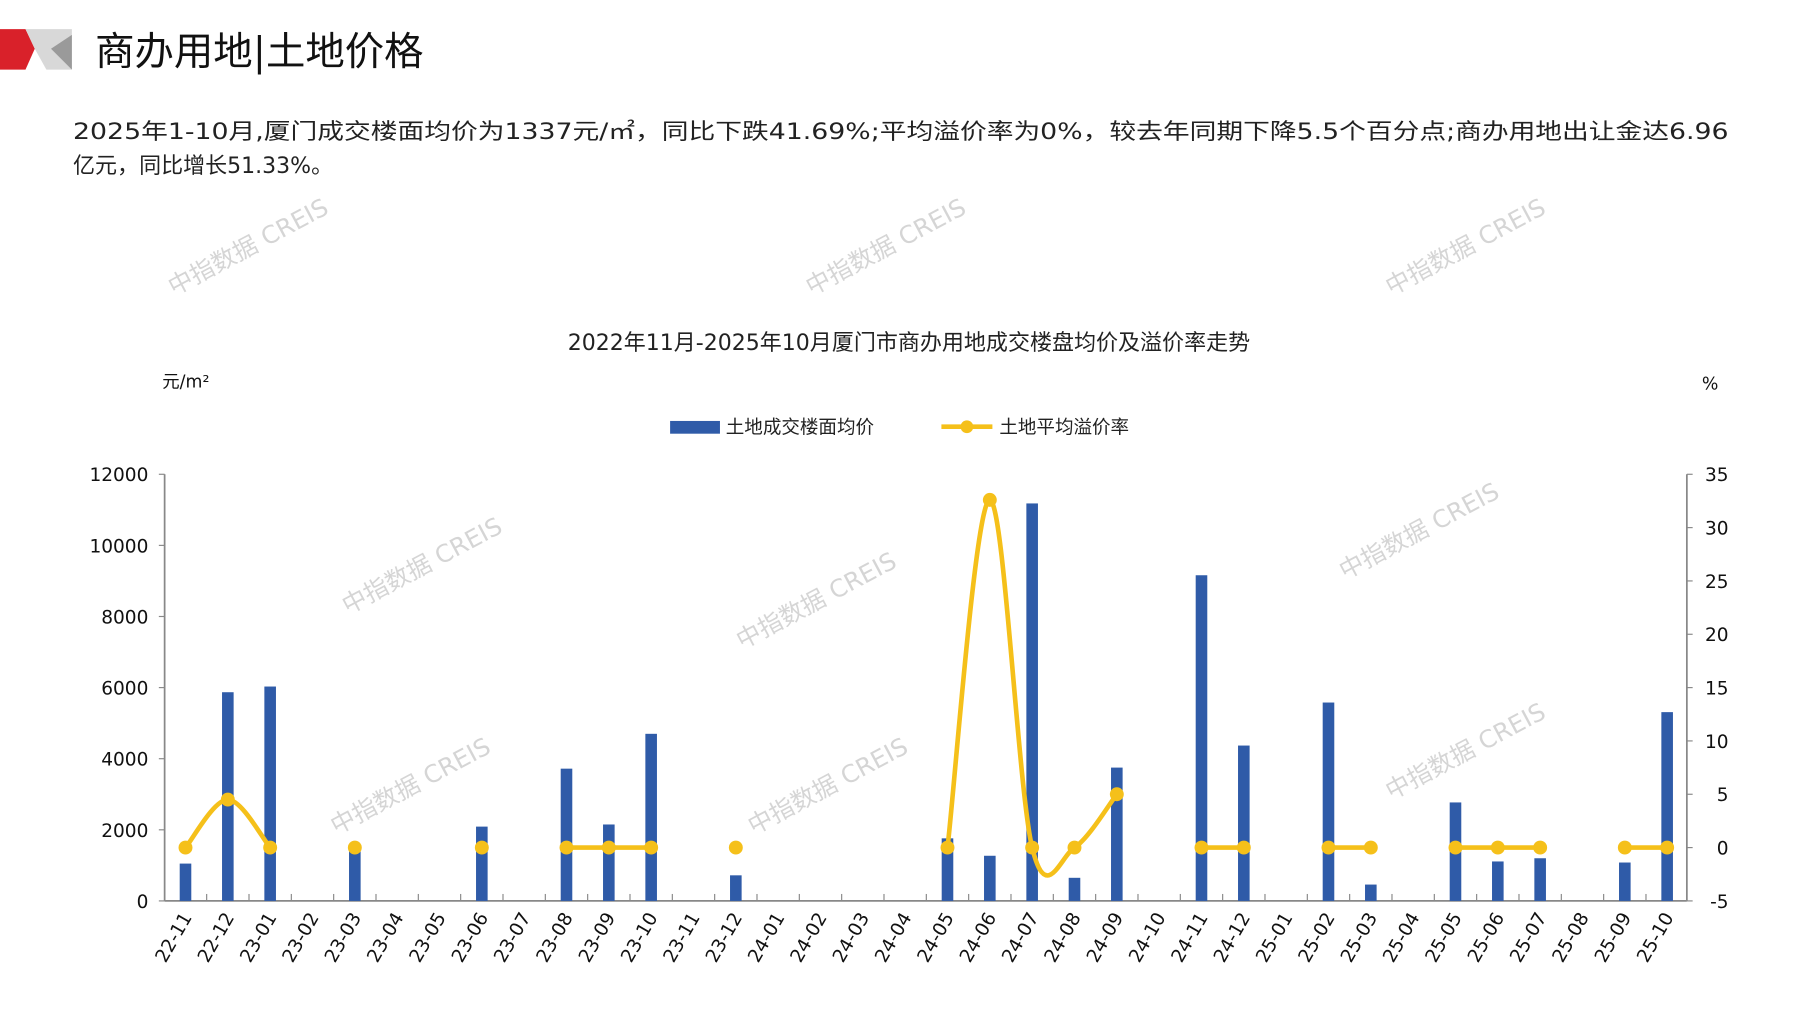 The height and width of the screenshot is (1010, 1797). What do you see at coordinates (809, 937) in the screenshot?
I see `x-tick-label: 24-02` at bounding box center [809, 937].